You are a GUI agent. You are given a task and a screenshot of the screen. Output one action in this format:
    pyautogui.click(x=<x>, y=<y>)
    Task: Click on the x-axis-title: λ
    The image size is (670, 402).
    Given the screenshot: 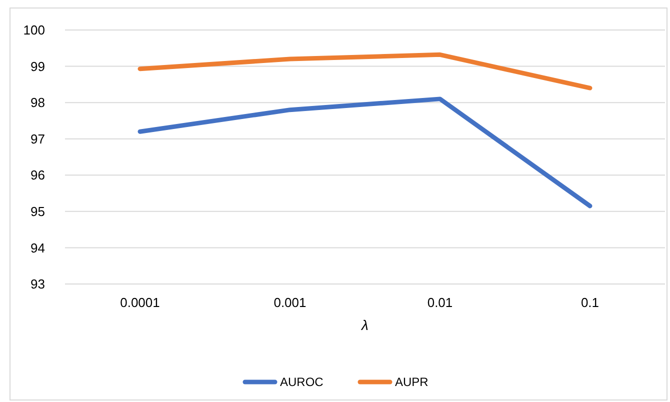 What is the action you would take?
    pyautogui.click(x=364, y=325)
    